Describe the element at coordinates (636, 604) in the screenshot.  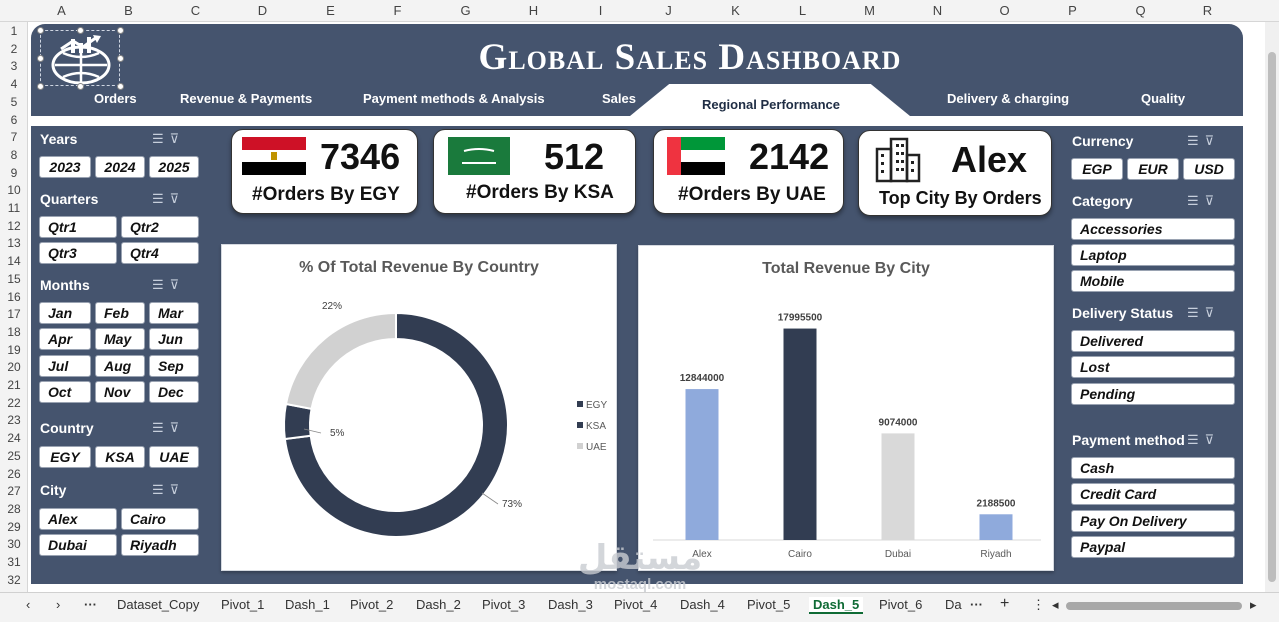
I see `sheet-tab: Pivot_4` at that location.